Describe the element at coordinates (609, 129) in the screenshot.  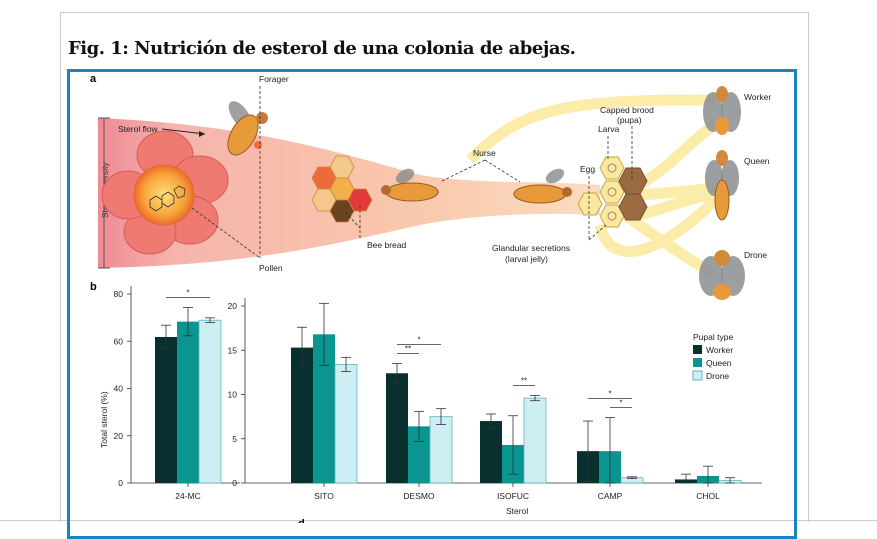
I see `larva-label: Larva` at that location.